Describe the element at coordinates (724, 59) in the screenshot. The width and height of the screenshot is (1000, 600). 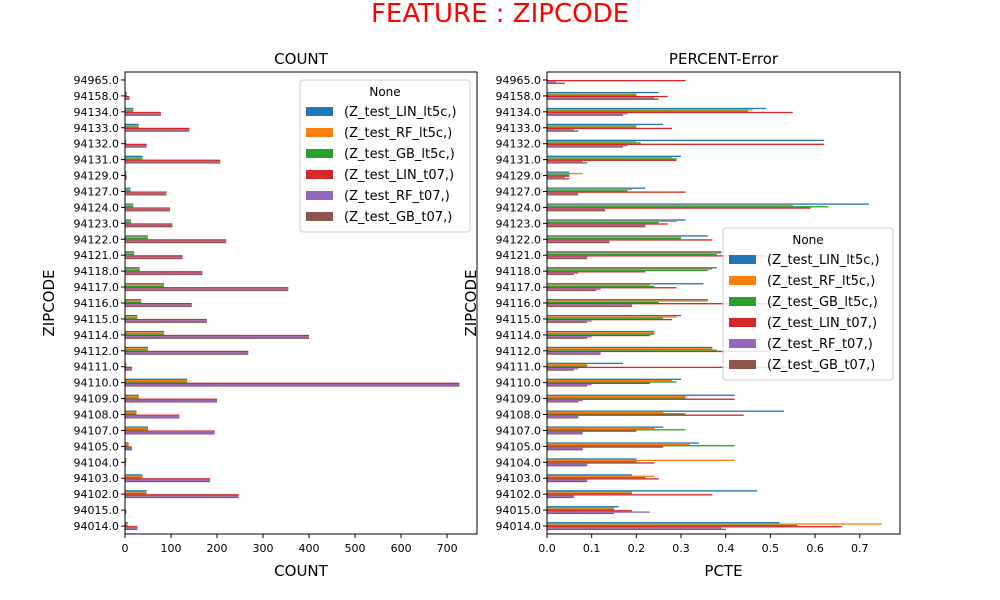
I see `panel-title: PERCENT-Error` at that location.